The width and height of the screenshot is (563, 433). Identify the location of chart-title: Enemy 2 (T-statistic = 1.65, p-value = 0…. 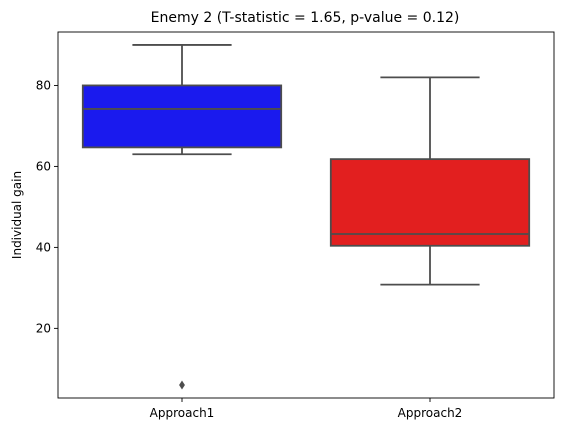
(305, 18).